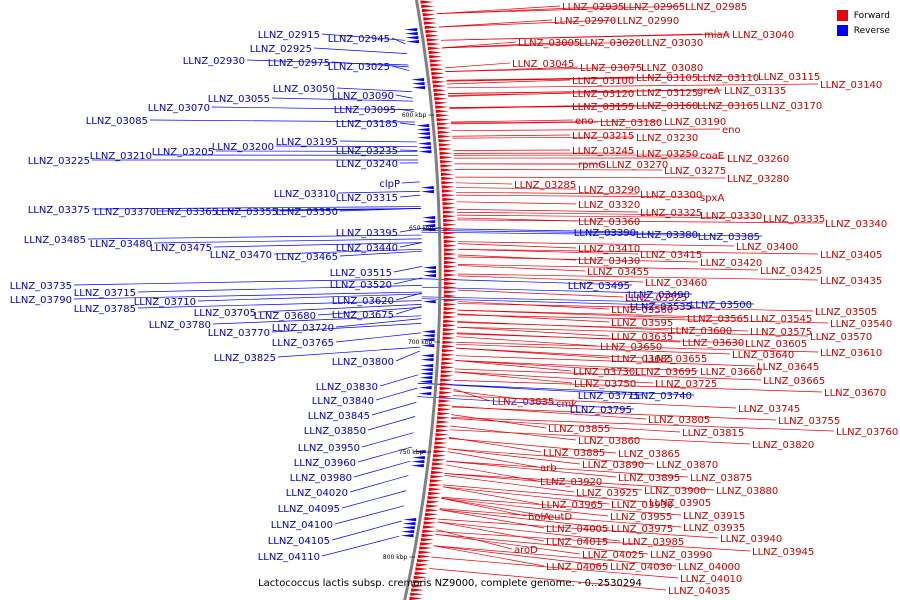 The height and width of the screenshot is (600, 900). Describe the element at coordinates (247, 212) in the screenshot. I see `reverse-gene-label: LLNZ_03355` at that location.